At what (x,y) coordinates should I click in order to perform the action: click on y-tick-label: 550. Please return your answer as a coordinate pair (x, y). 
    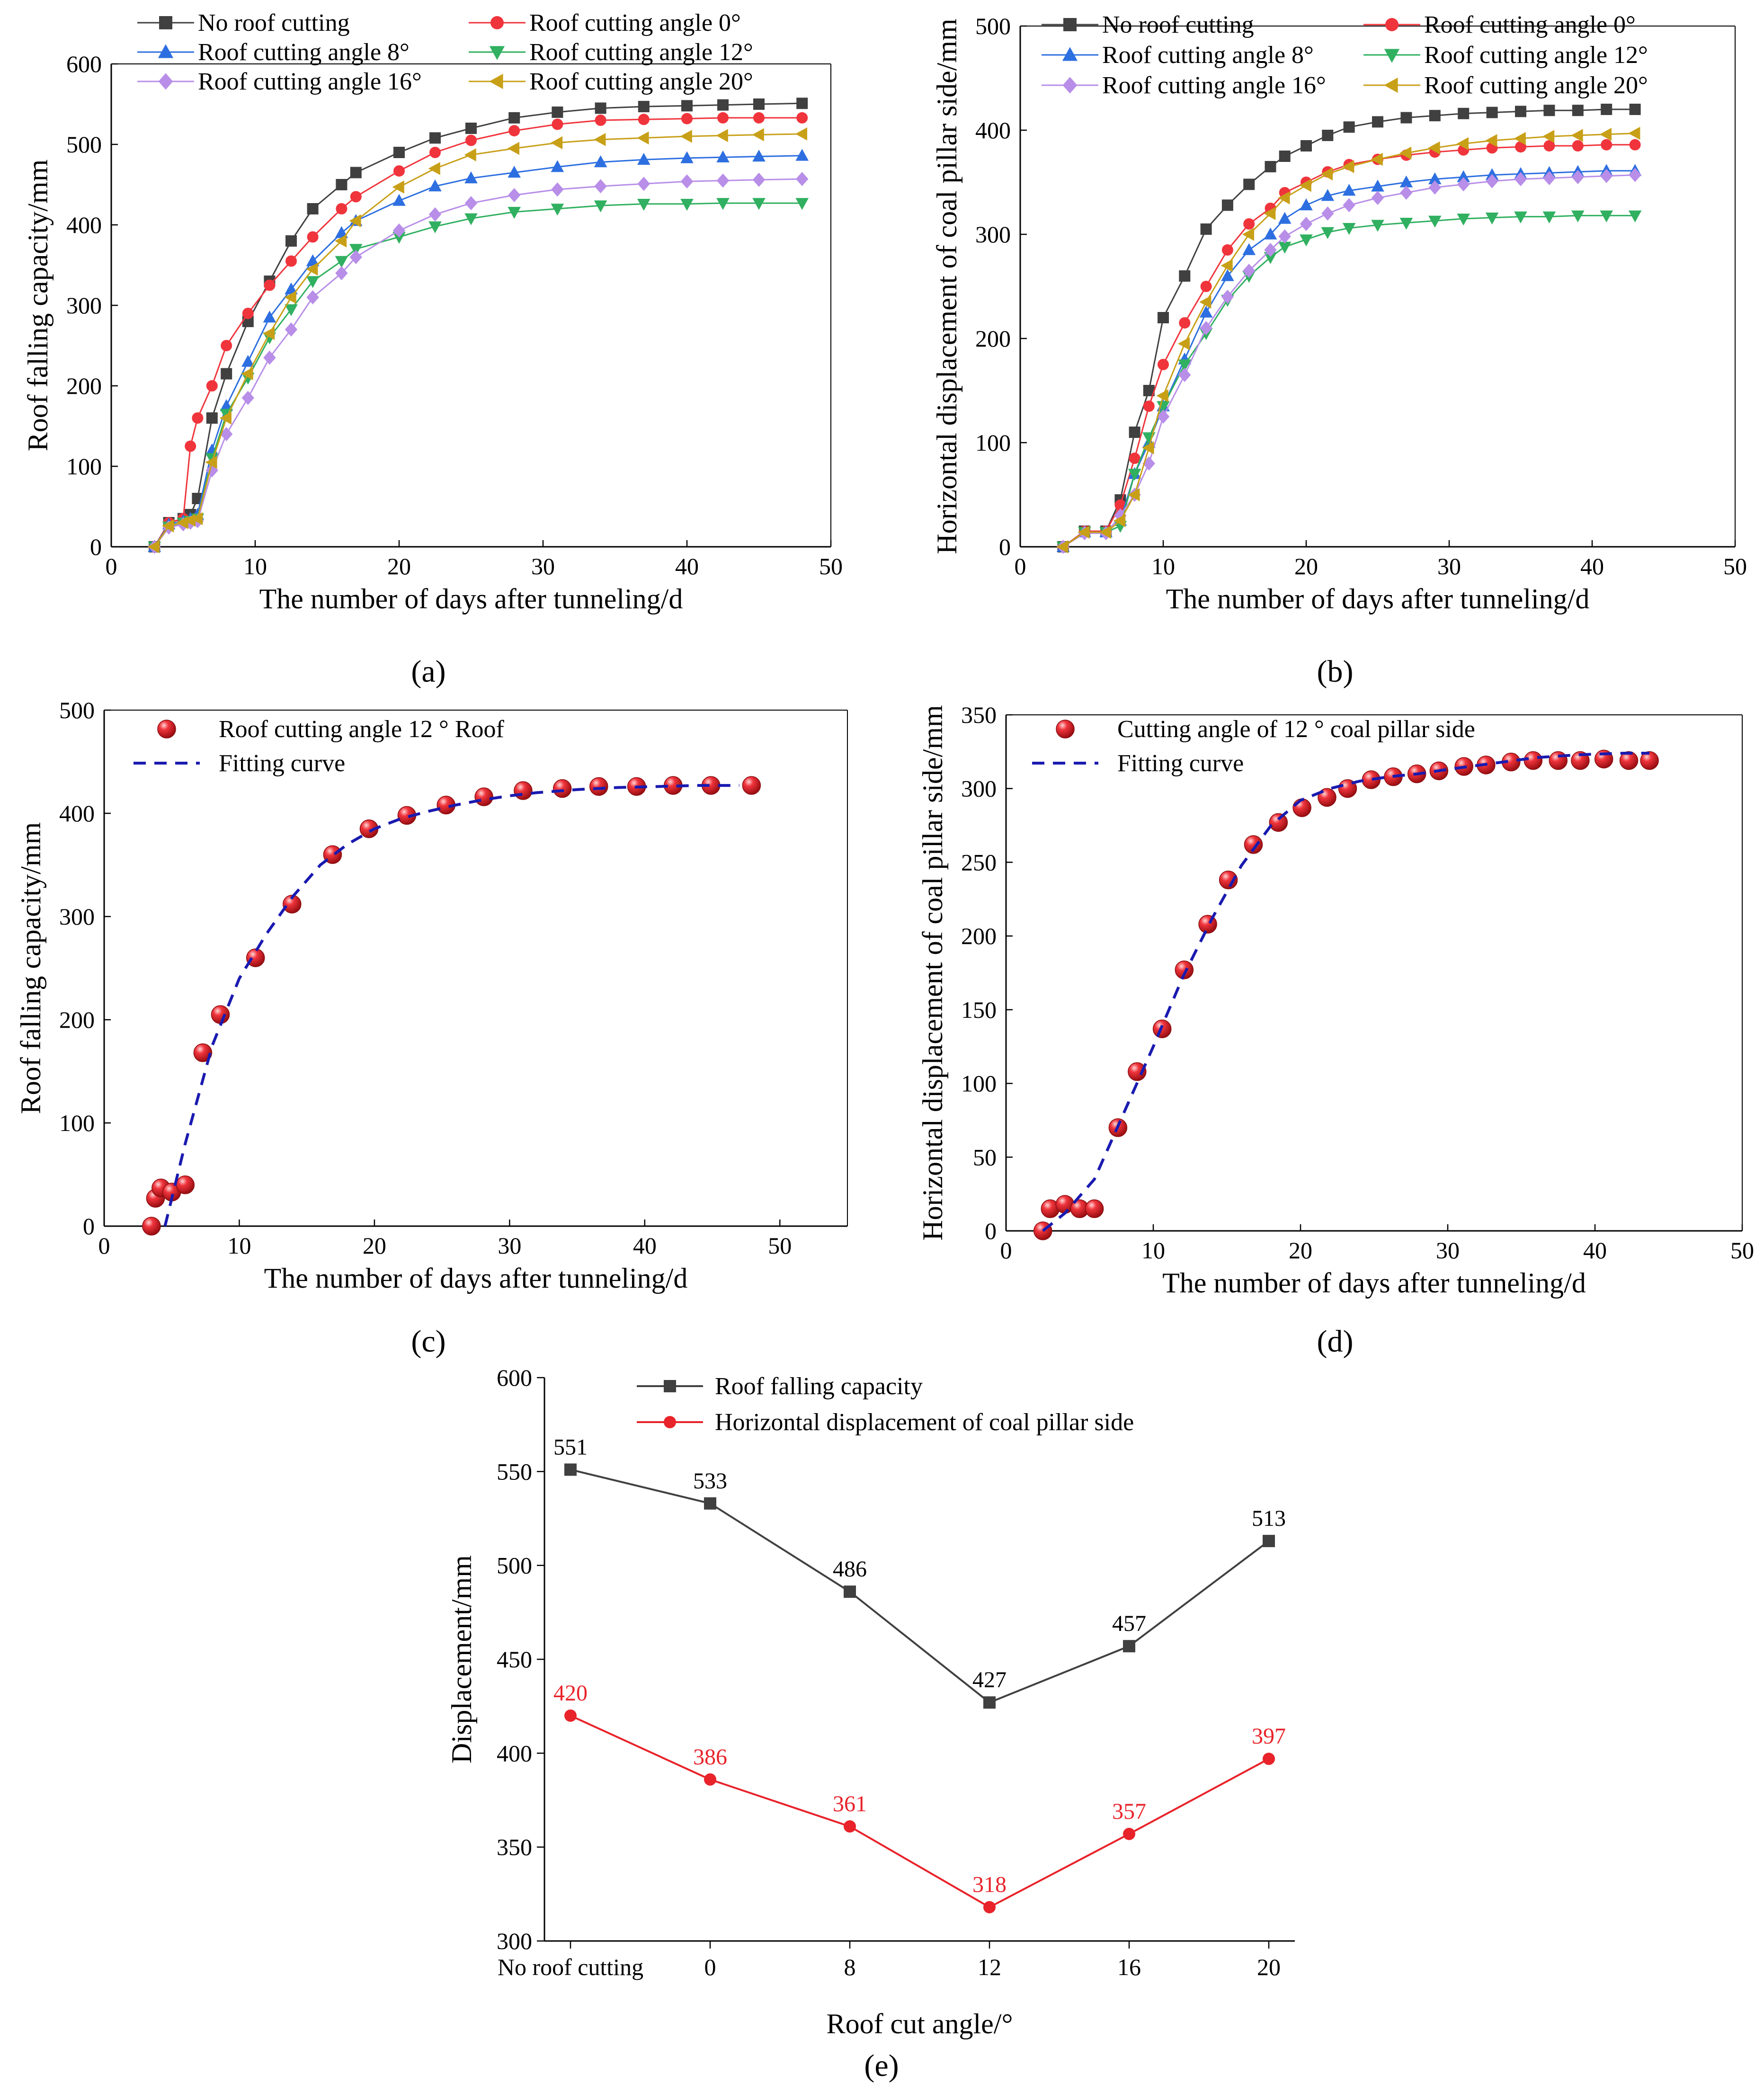
    Looking at the image, I should click on (514, 1471).